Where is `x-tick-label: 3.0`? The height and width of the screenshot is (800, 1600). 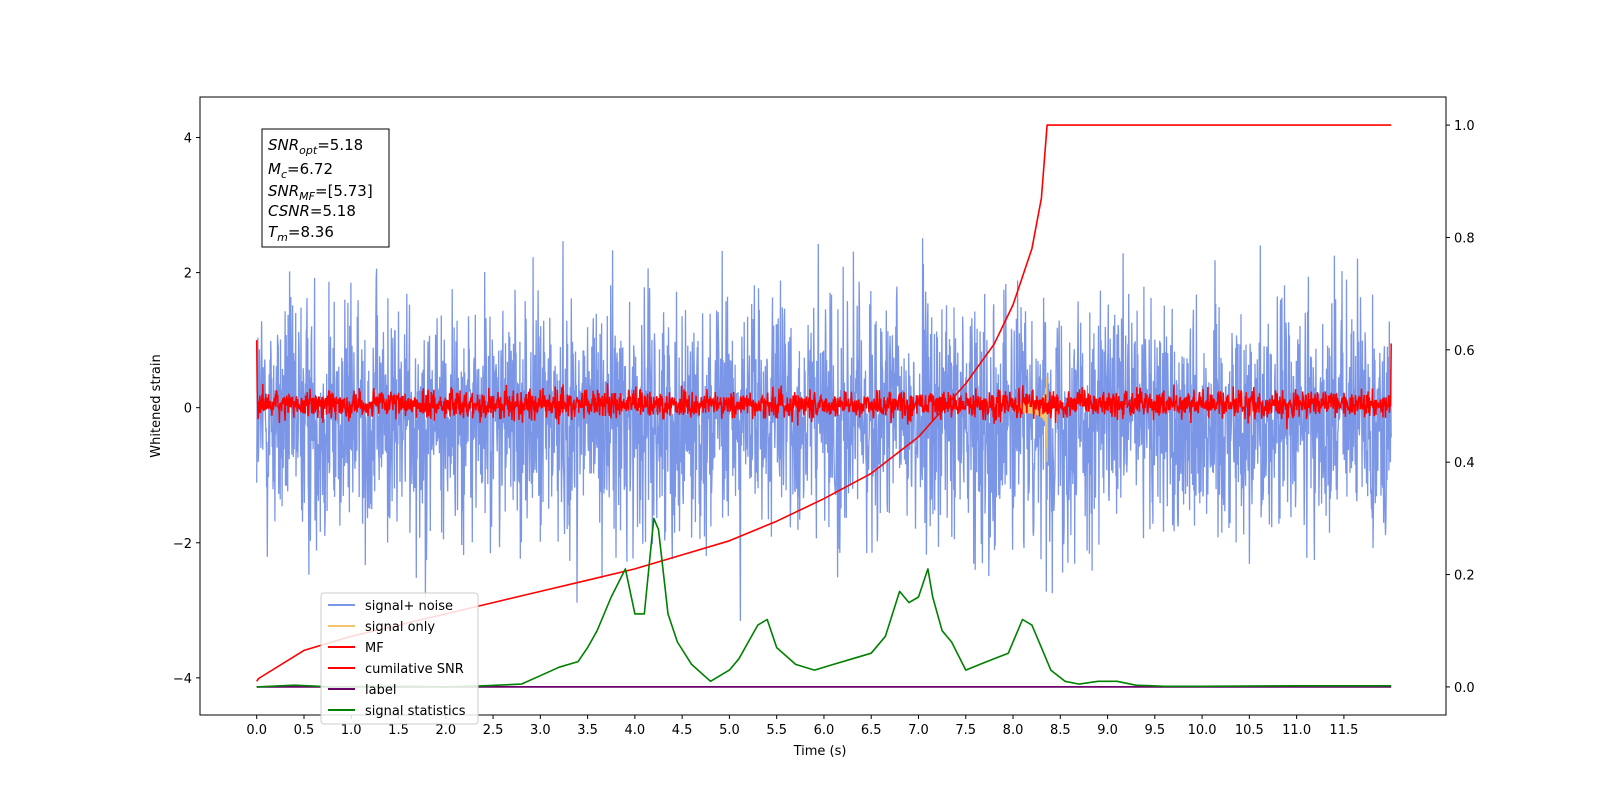 x-tick-label: 3.0 is located at coordinates (540, 730).